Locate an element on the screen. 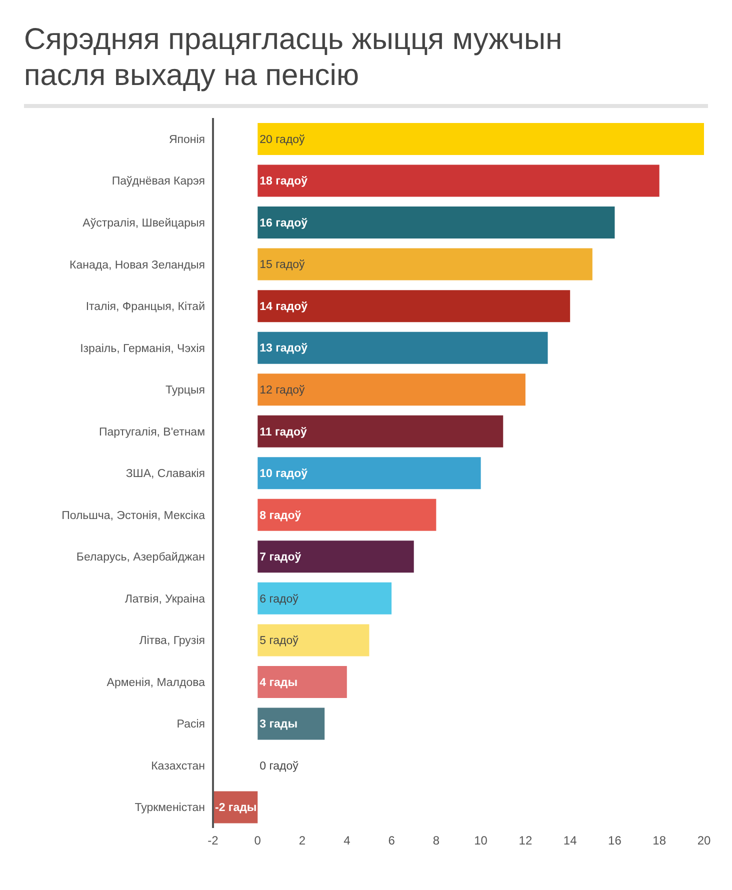 Image resolution: width=732 pixels, height=890 pixels. data-label: 12 гадоў is located at coordinates (283, 390).